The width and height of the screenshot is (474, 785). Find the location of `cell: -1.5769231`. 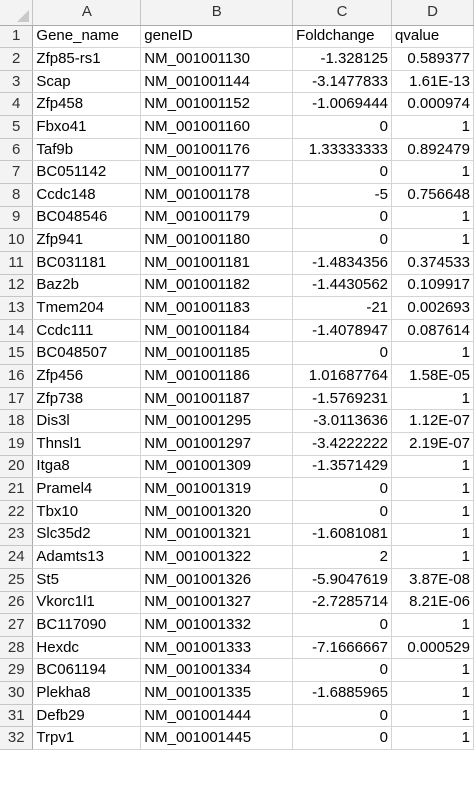

cell: -1.5769231 is located at coordinates (342, 399).